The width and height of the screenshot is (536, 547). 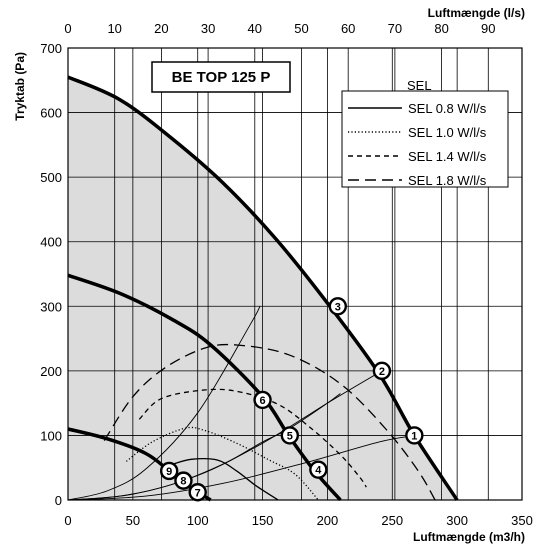 I want to click on marker-label: 3, so click(x=338, y=307).